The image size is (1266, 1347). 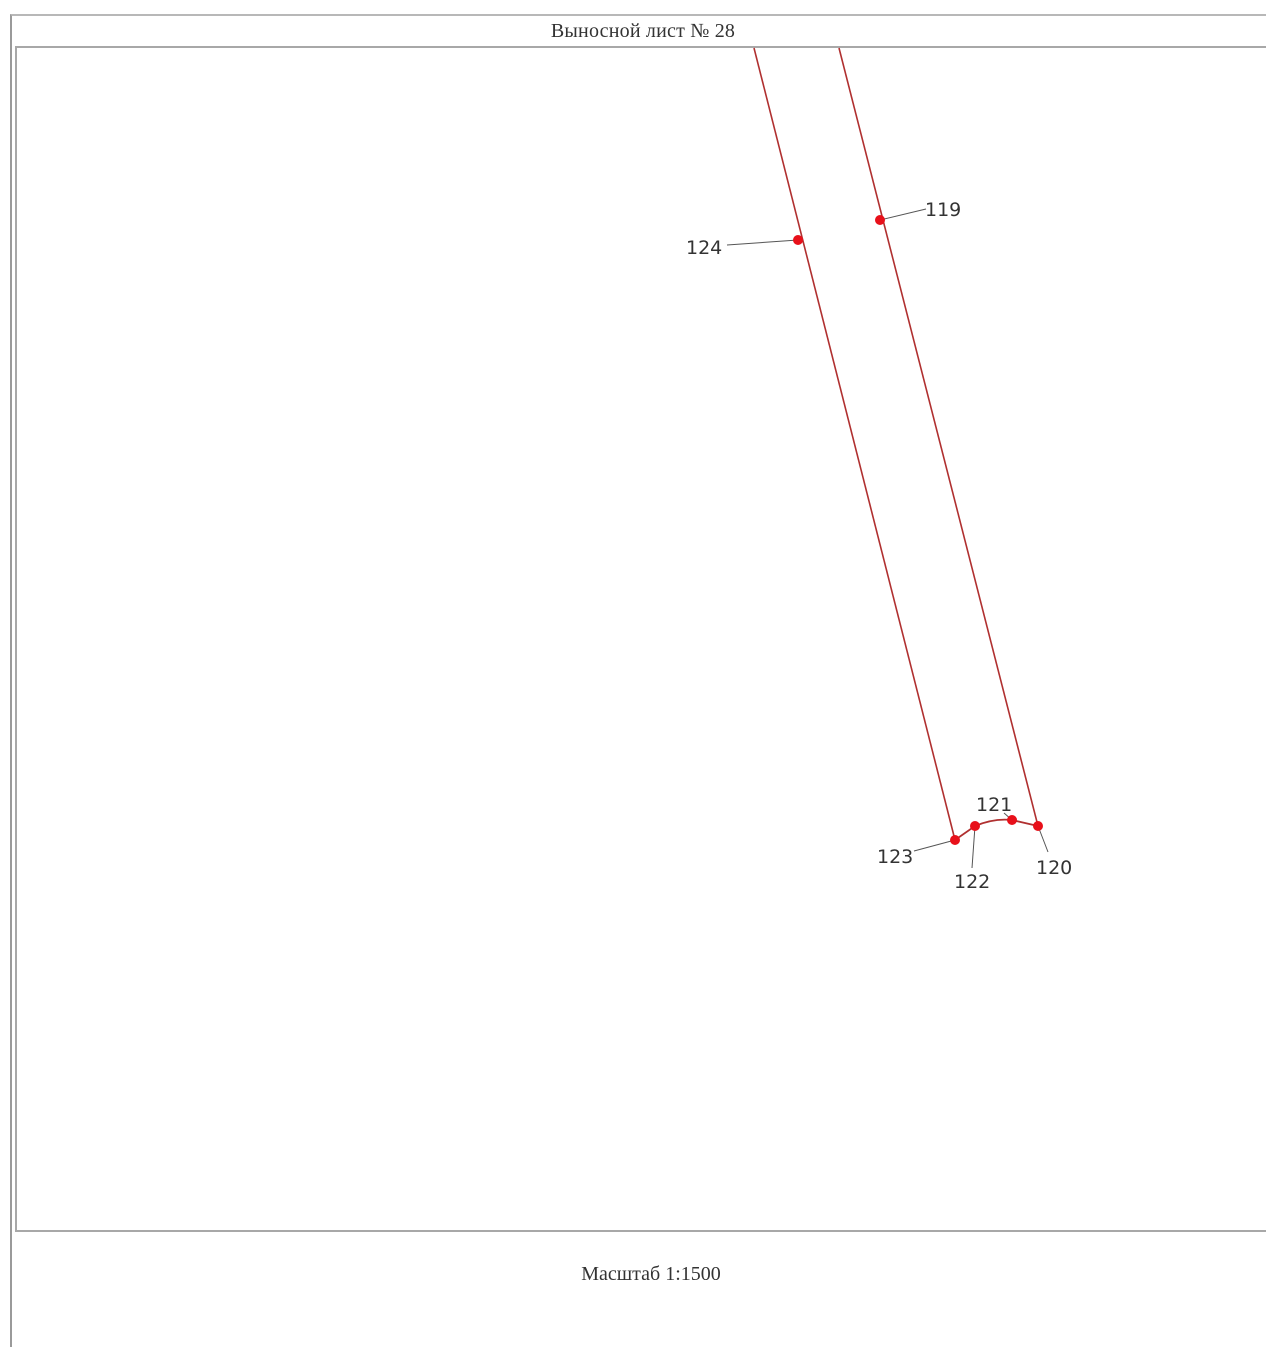 What do you see at coordinates (643, 31) in the screenshot?
I see `sheet-title: Выносной лист № 28` at bounding box center [643, 31].